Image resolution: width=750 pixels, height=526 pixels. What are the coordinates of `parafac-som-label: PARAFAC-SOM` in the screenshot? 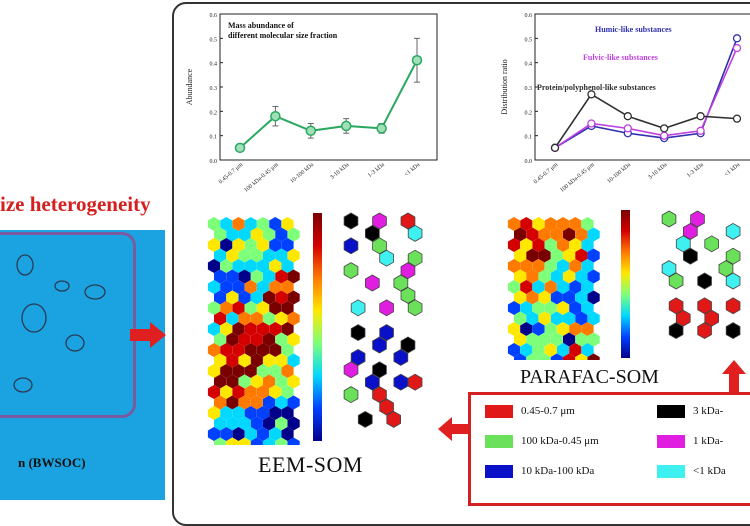 It's located at (589, 377).